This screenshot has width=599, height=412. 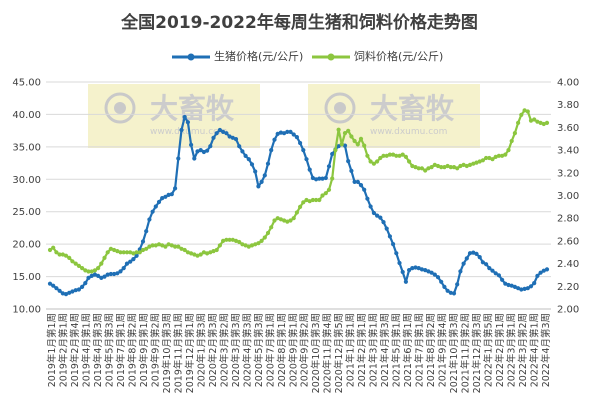 What do you see at coordinates (511, 350) in the screenshot?
I see `x-tick-label: 2022年3月第1周` at bounding box center [511, 350].